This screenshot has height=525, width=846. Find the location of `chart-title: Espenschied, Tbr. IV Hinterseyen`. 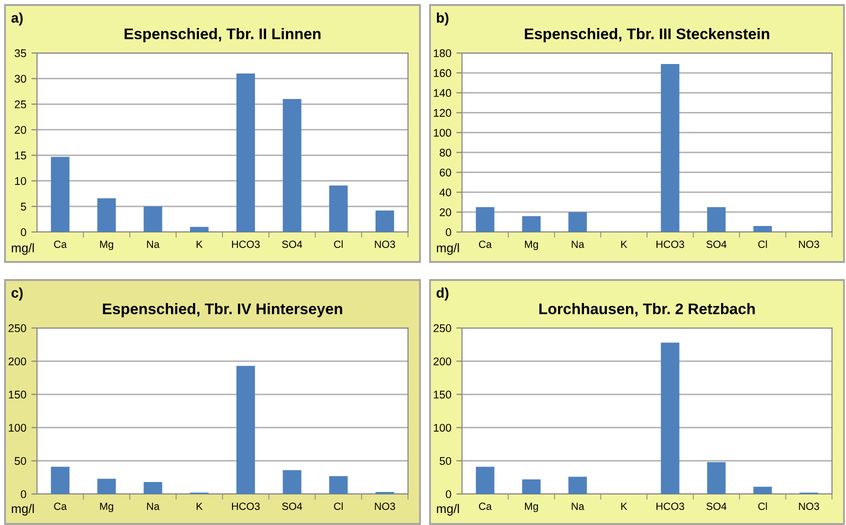

chart-title: Espenschied, Tbr. IV Hinterseyen is located at coordinates (222, 310).